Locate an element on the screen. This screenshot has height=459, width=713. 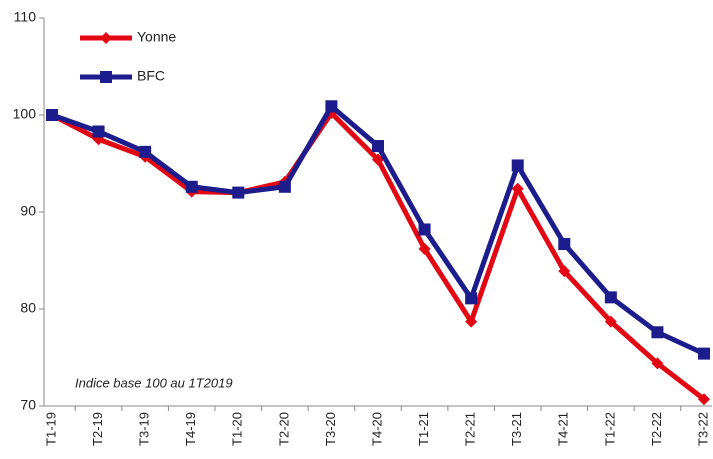
y-tick-label: 70 is located at coordinates (28, 405).